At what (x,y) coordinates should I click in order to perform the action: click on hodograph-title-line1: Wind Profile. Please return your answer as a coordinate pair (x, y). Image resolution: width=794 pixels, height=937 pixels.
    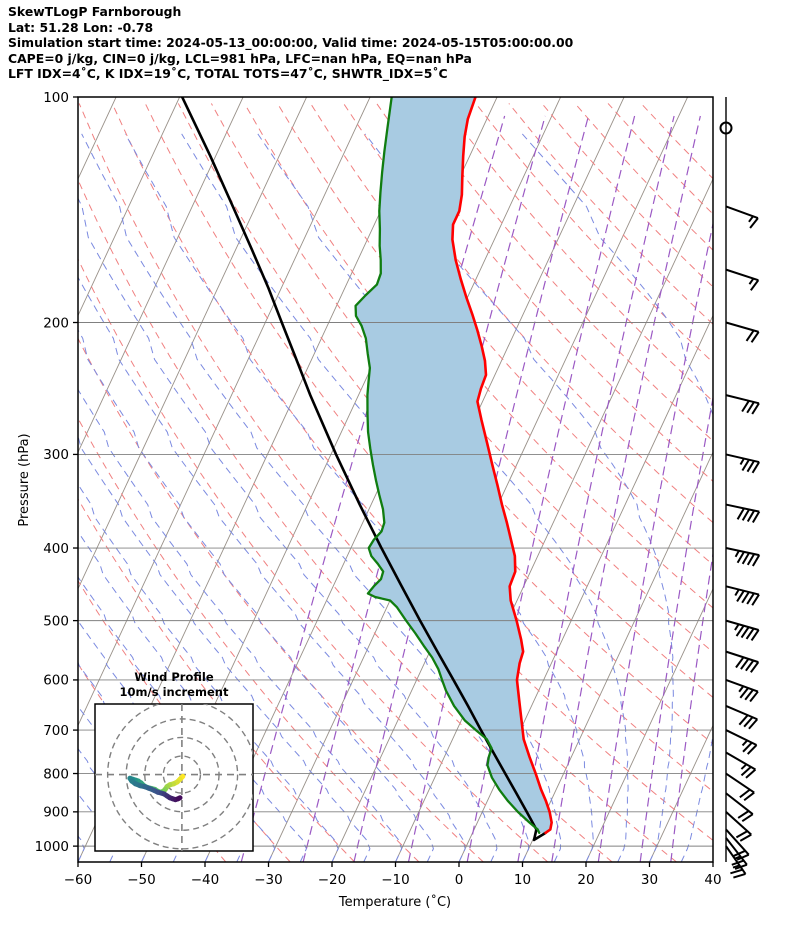
    Looking at the image, I should click on (174, 677).